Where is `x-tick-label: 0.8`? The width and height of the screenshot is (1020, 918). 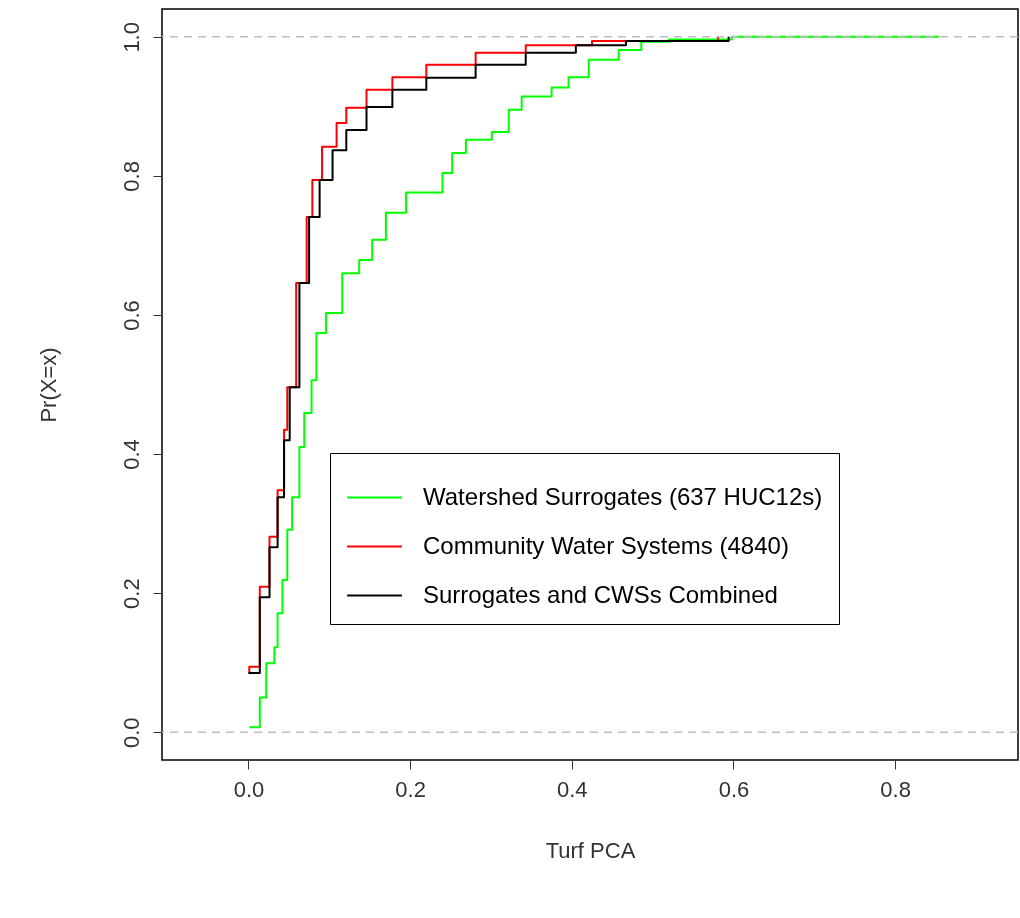 x-tick-label: 0.8 is located at coordinates (895, 789).